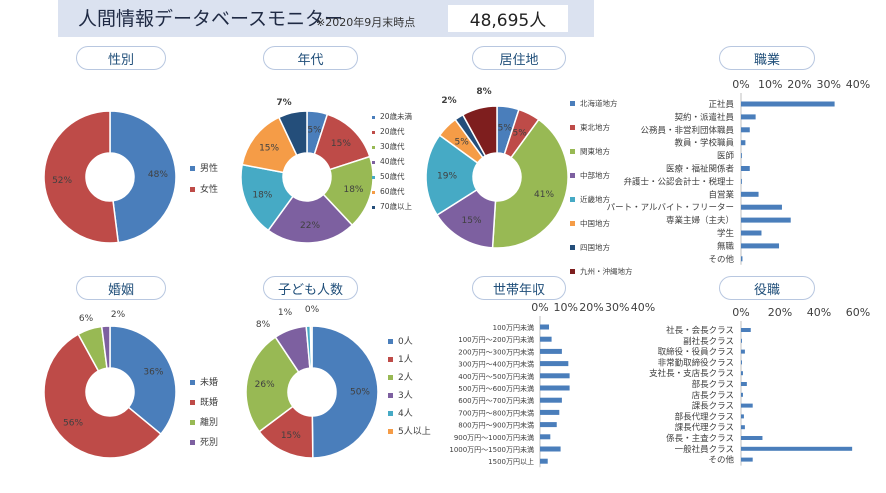  What do you see at coordinates (62, 181) in the screenshot?
I see `gender-value-label-1: 52%` at bounding box center [62, 181].